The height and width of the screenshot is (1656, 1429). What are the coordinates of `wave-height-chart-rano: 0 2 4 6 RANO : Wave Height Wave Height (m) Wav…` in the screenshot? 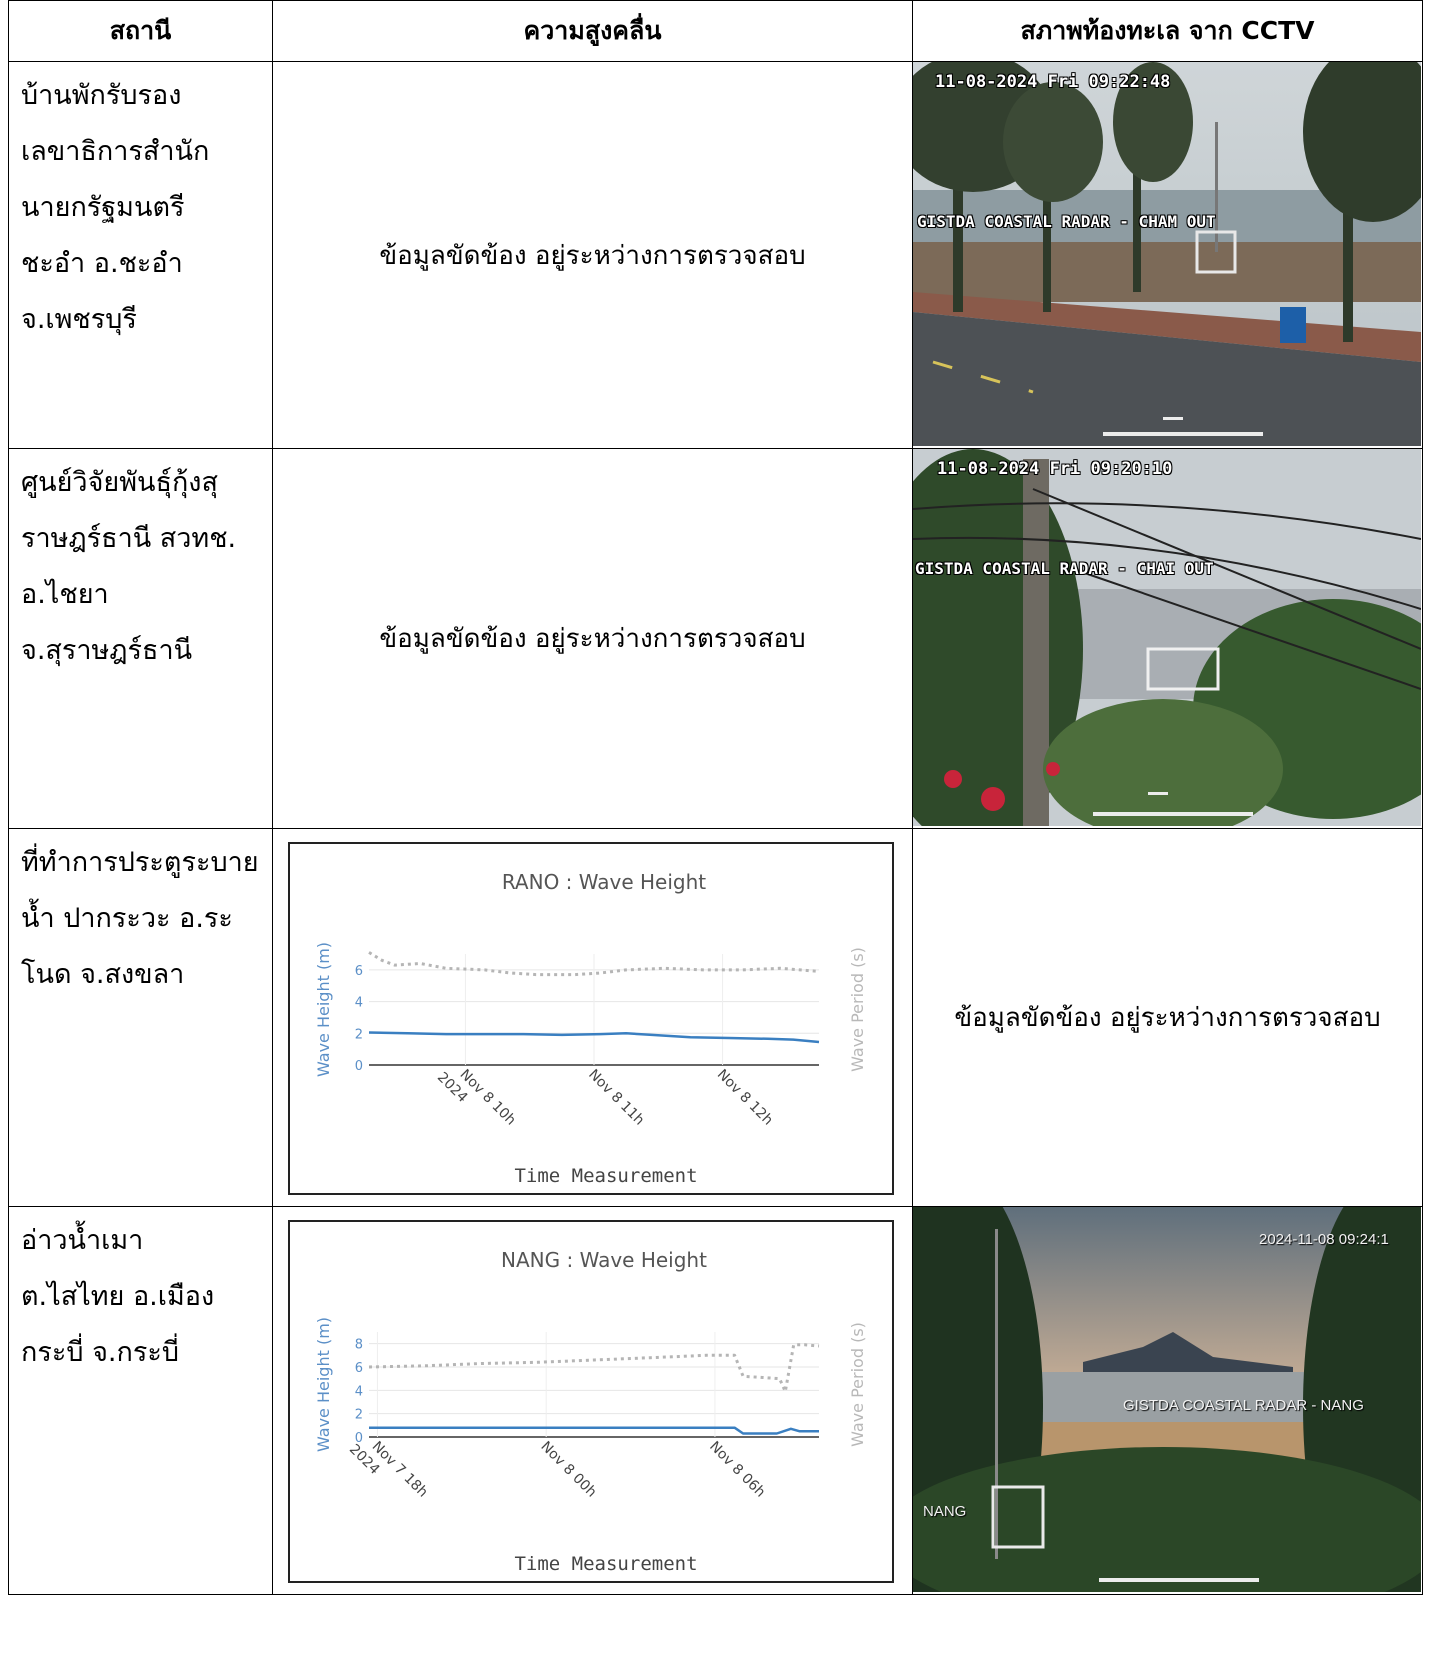 It's located at (591, 1018).